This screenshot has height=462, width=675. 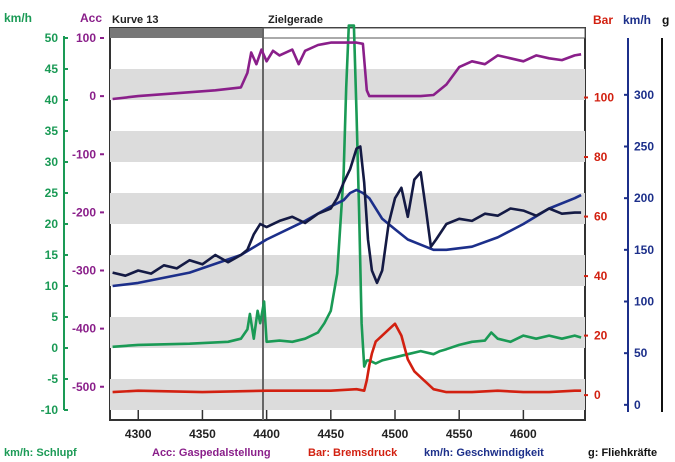 I want to click on section-bar-zielgerade, so click(x=424, y=33).